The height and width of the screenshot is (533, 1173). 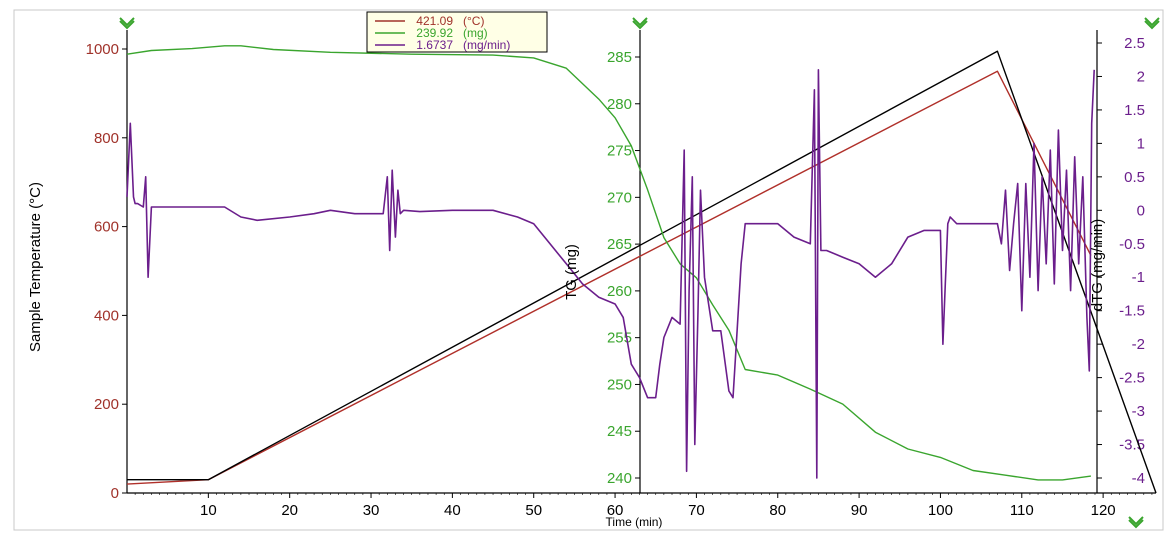 I want to click on x-tick-label: 60, so click(x=615, y=510).